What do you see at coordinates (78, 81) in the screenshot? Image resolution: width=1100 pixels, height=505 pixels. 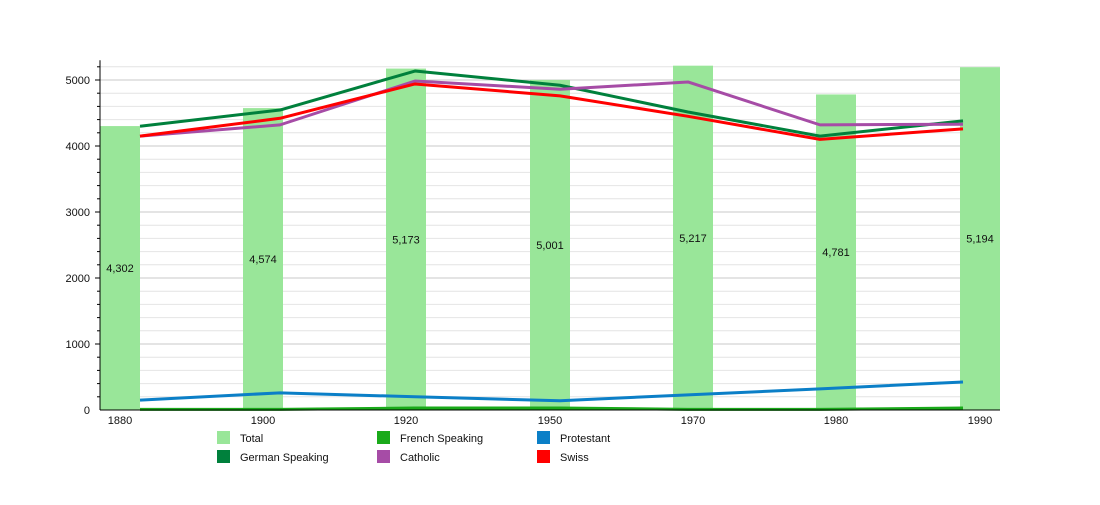 I see `y-tick-label: 5000` at bounding box center [78, 81].